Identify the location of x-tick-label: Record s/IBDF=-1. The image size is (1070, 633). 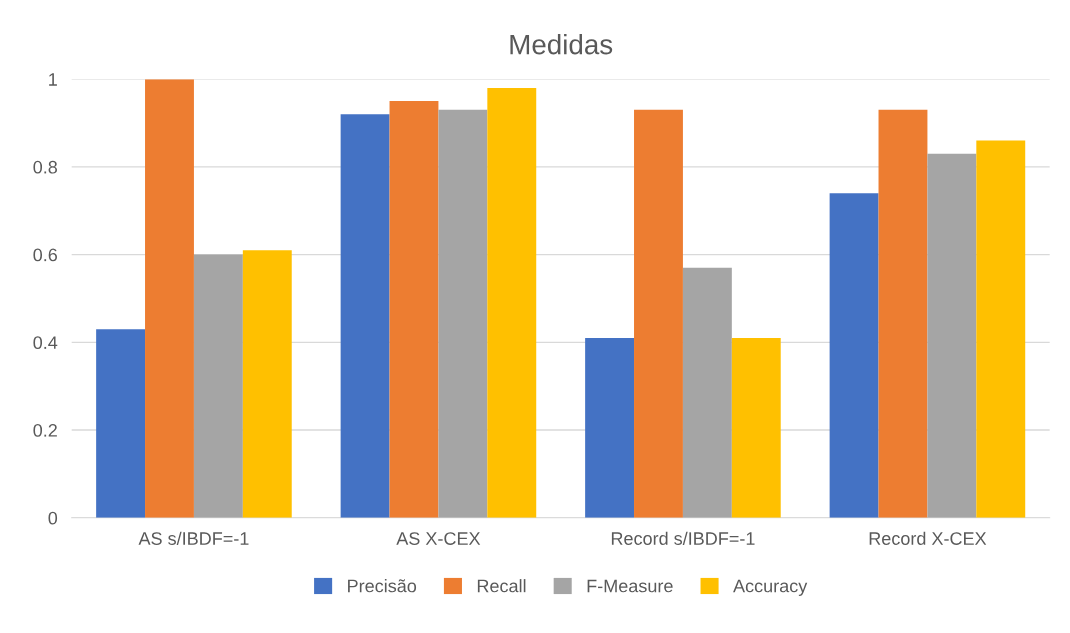
(683, 538).